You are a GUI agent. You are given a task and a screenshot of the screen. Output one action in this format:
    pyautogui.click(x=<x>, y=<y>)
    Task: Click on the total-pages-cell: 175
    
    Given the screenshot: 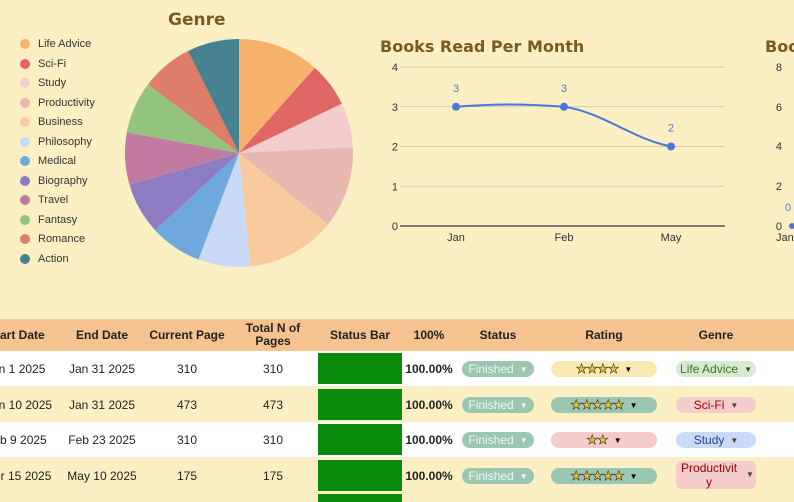 What is the action you would take?
    pyautogui.click(x=273, y=475)
    